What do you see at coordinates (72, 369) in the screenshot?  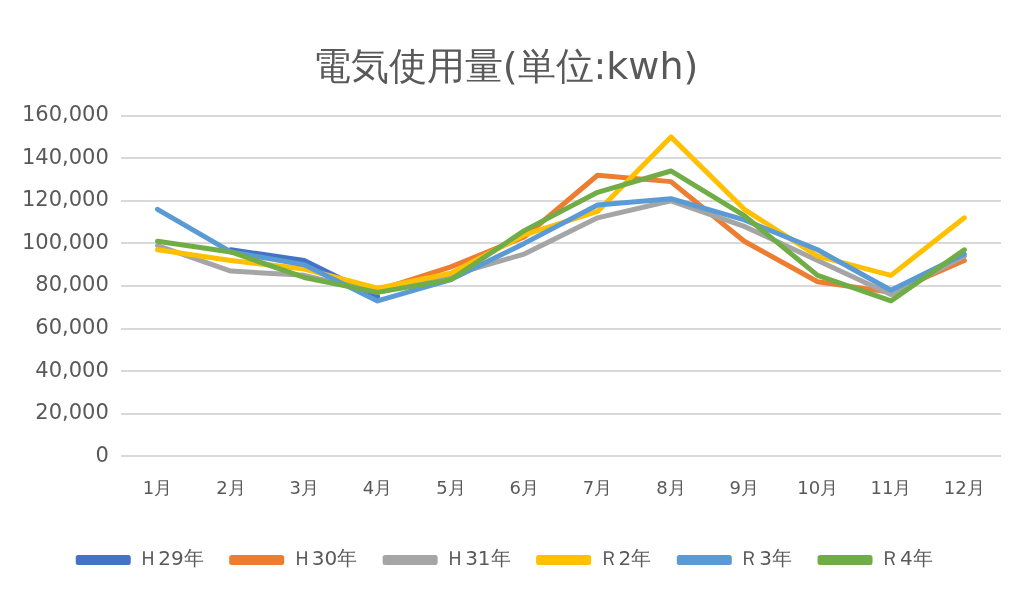 I see `y-tick-label: 40,000` at bounding box center [72, 369].